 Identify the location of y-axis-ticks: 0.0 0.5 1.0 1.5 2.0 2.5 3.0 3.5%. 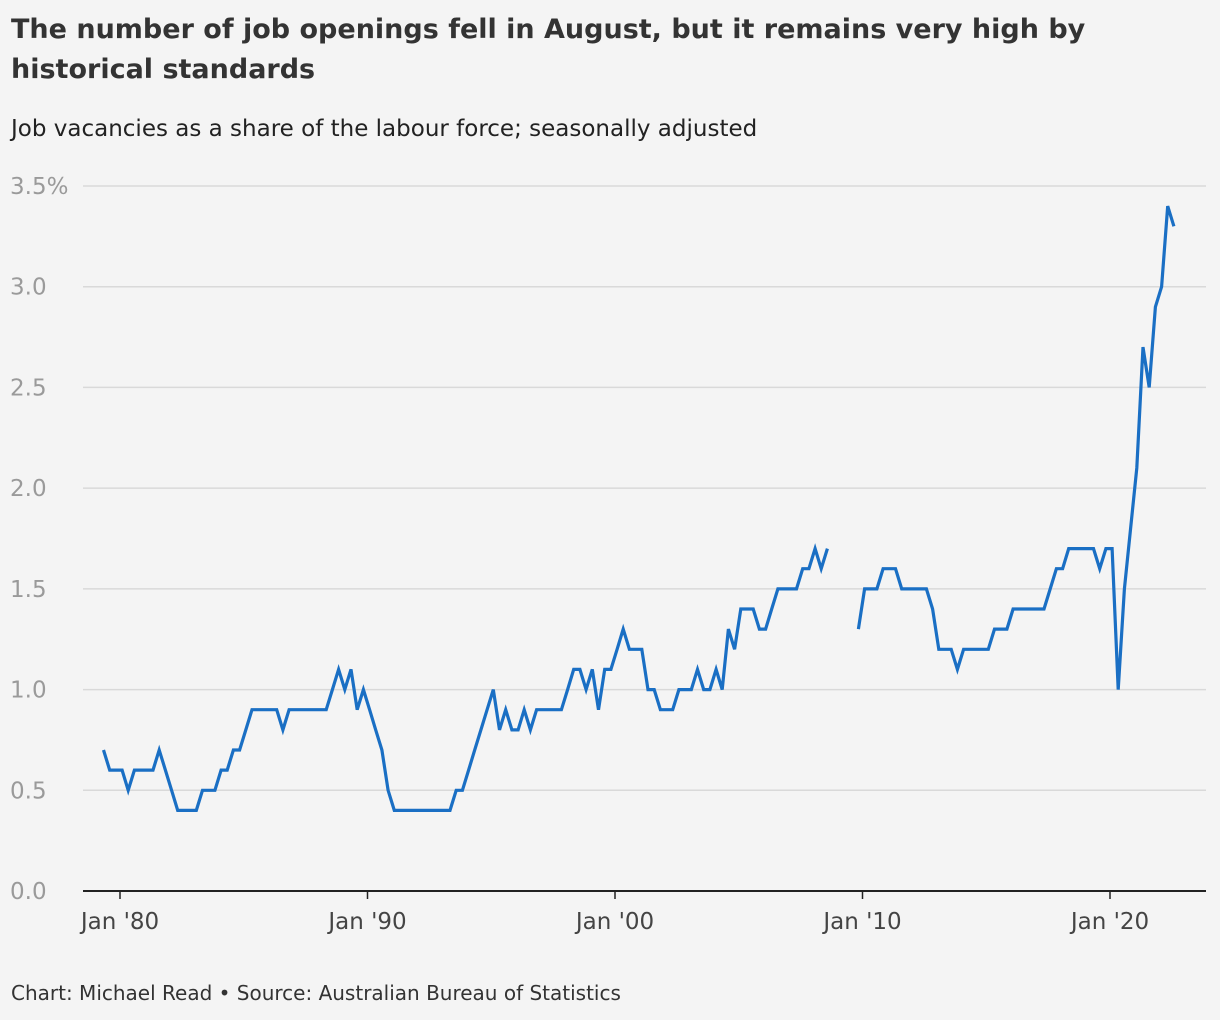
(39, 539).